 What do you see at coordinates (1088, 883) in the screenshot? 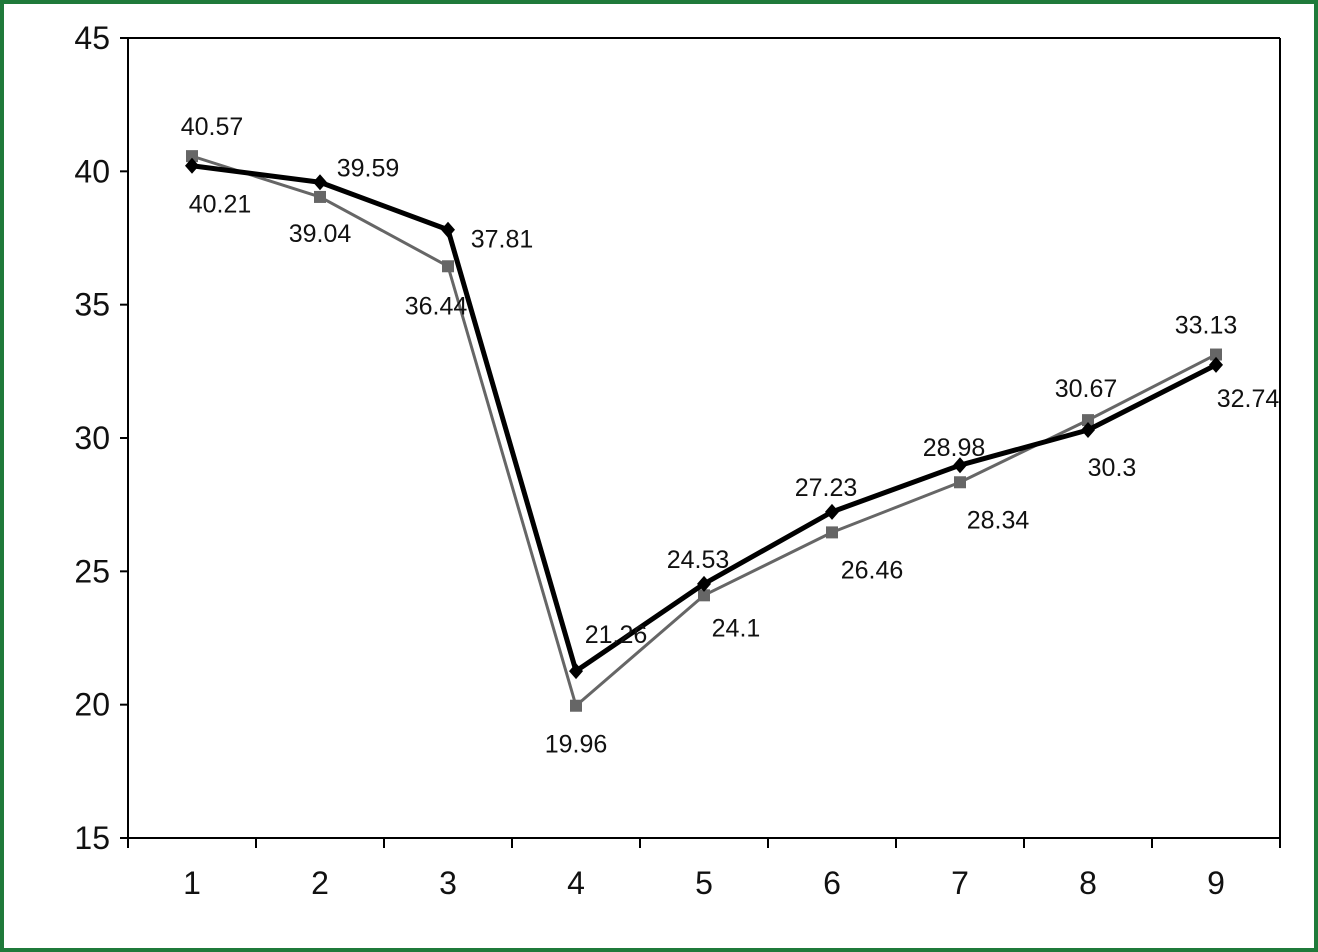
I see `x-tick-label: 8` at bounding box center [1088, 883].